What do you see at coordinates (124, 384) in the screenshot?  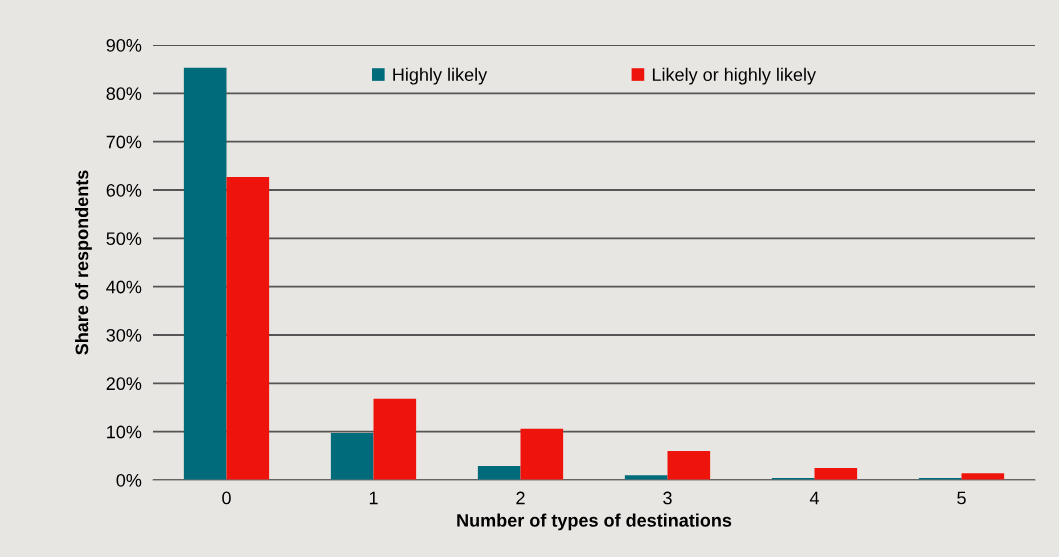 I see `y-tick-label: 20%` at bounding box center [124, 384].